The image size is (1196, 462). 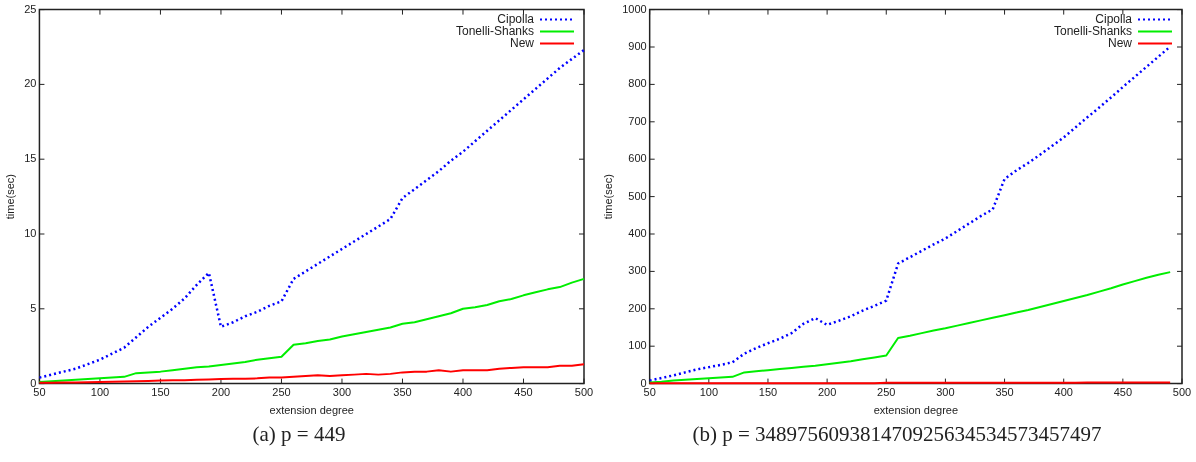 I want to click on y-tick-label: 100, so click(x=637, y=345).